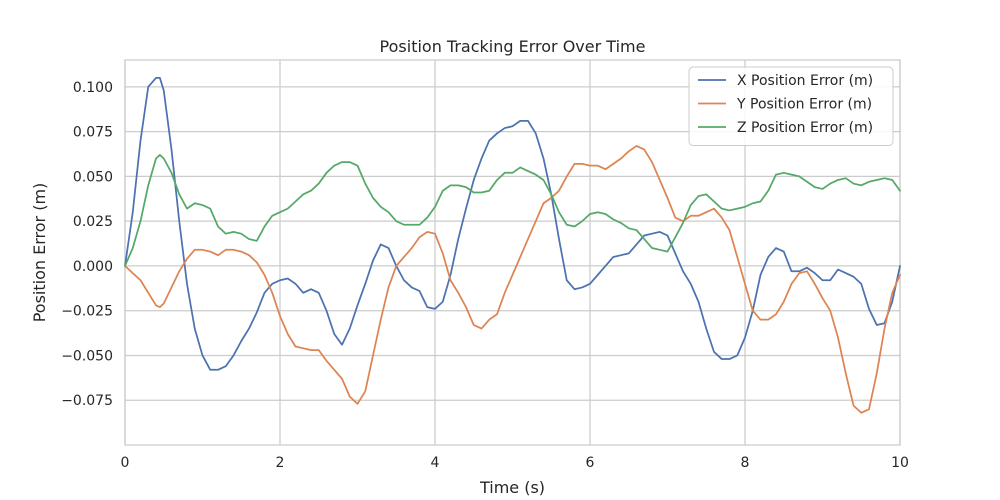 Image resolution: width=1000 pixels, height=500 pixels. Describe the element at coordinates (93, 88) in the screenshot. I see `y-tick-label: 0.100` at that location.